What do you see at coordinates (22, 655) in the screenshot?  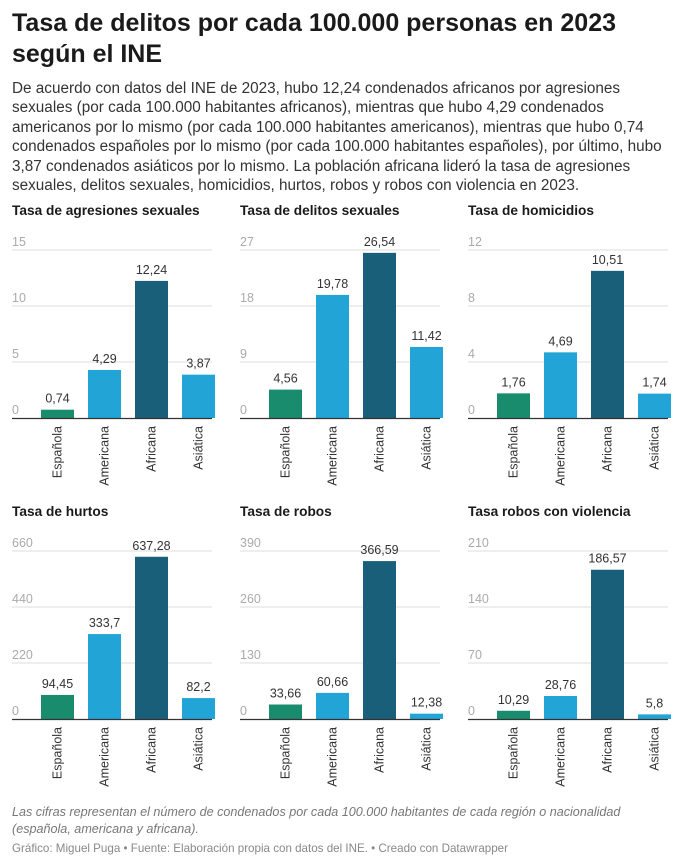 I see `y-tick-label: 220` at bounding box center [22, 655].